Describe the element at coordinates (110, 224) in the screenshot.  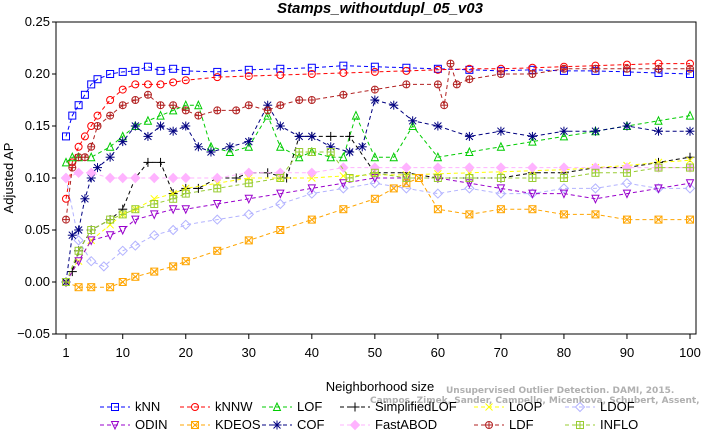
I see `data-point-loop` at that location.